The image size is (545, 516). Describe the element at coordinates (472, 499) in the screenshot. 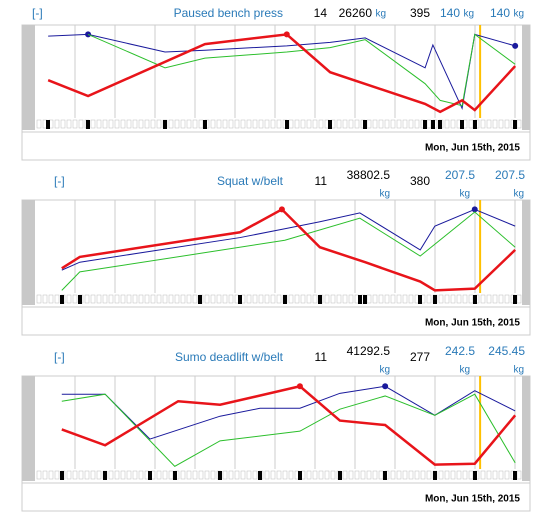

I see `date: Mon, Jun 15th, 2015` at that location.